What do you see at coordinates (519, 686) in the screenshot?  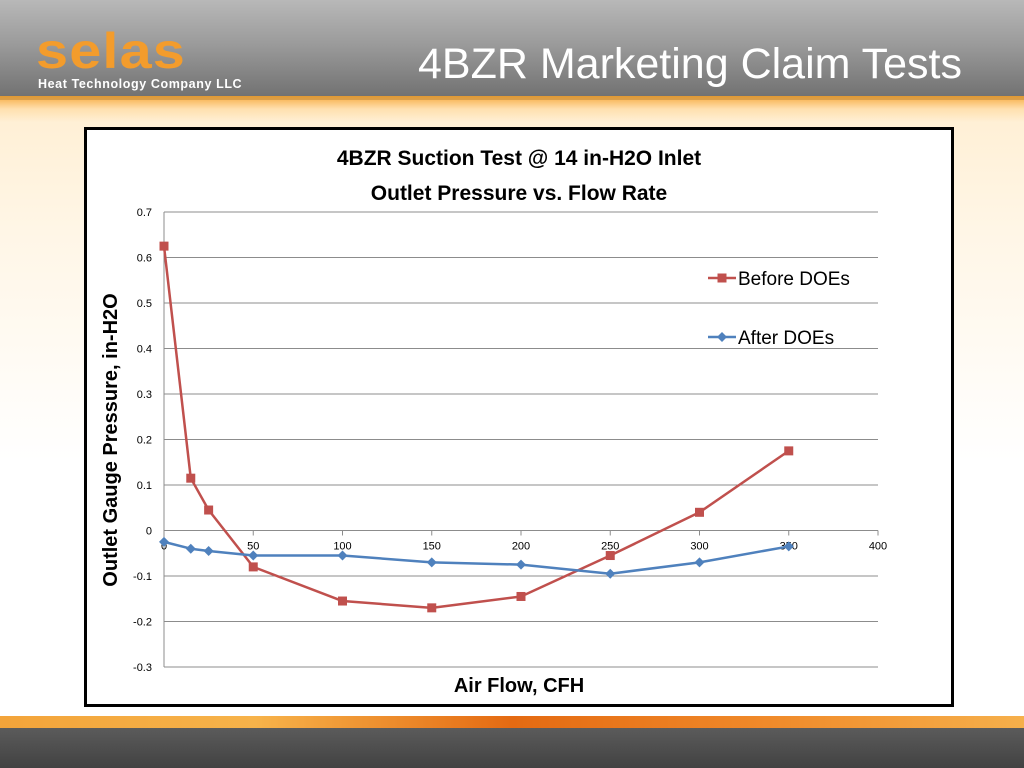 I see `x-axis-label: Air Flow, CFH` at bounding box center [519, 686].